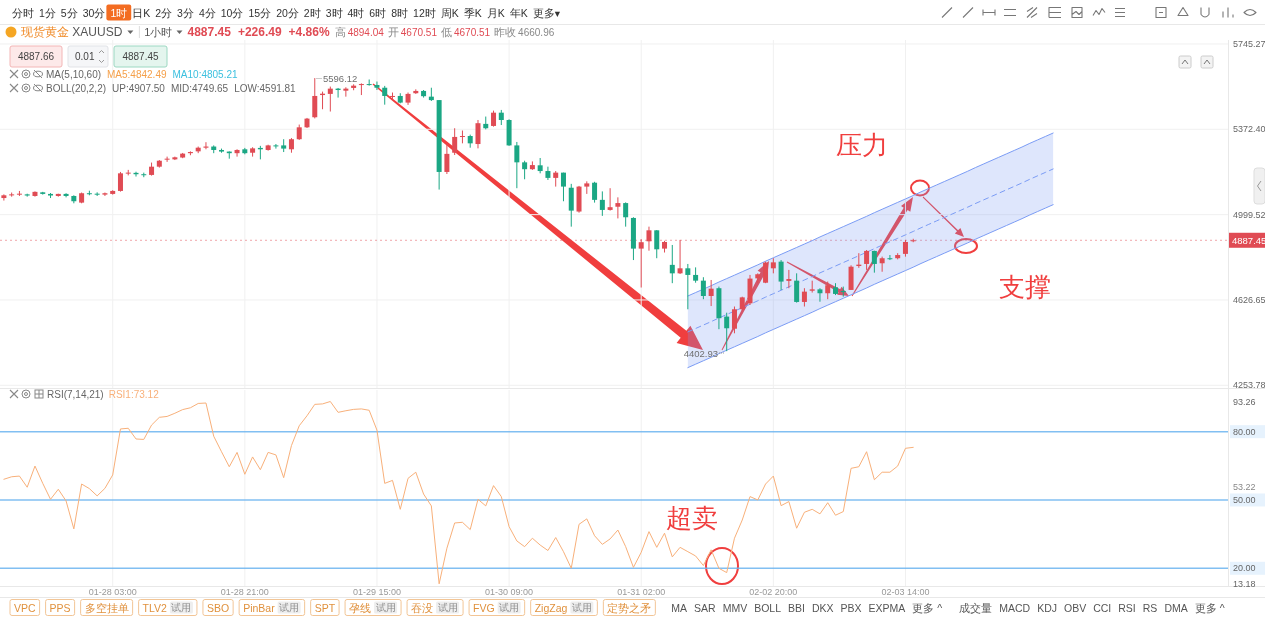 This screenshot has height=618, width=1265. What do you see at coordinates (768, 607) in the screenshot?
I see `text: BOLL` at bounding box center [768, 607].